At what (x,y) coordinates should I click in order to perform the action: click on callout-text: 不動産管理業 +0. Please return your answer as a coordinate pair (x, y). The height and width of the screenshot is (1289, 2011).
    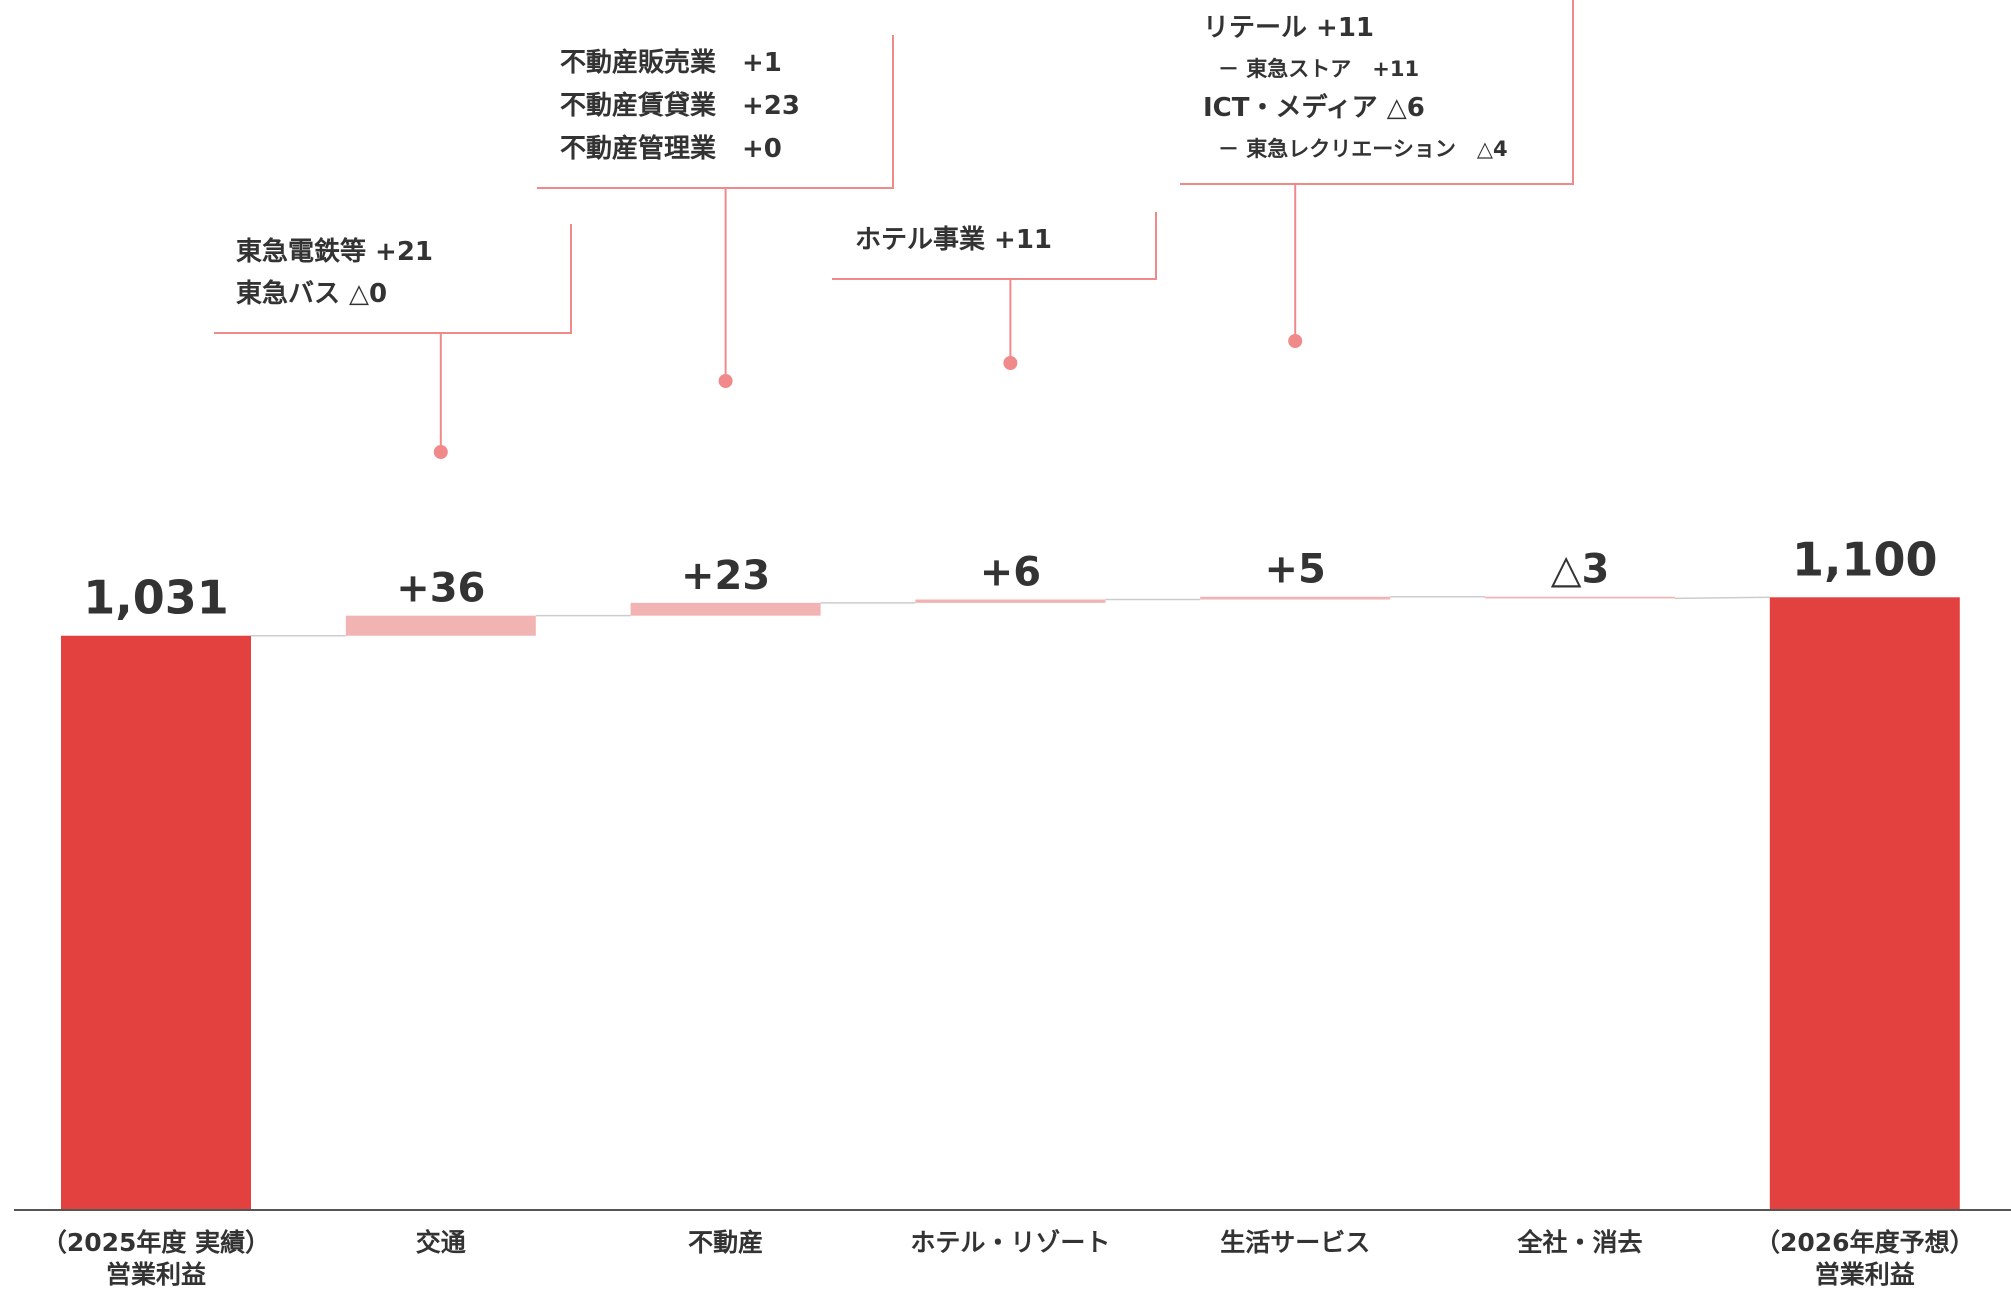
    Looking at the image, I should click on (671, 148).